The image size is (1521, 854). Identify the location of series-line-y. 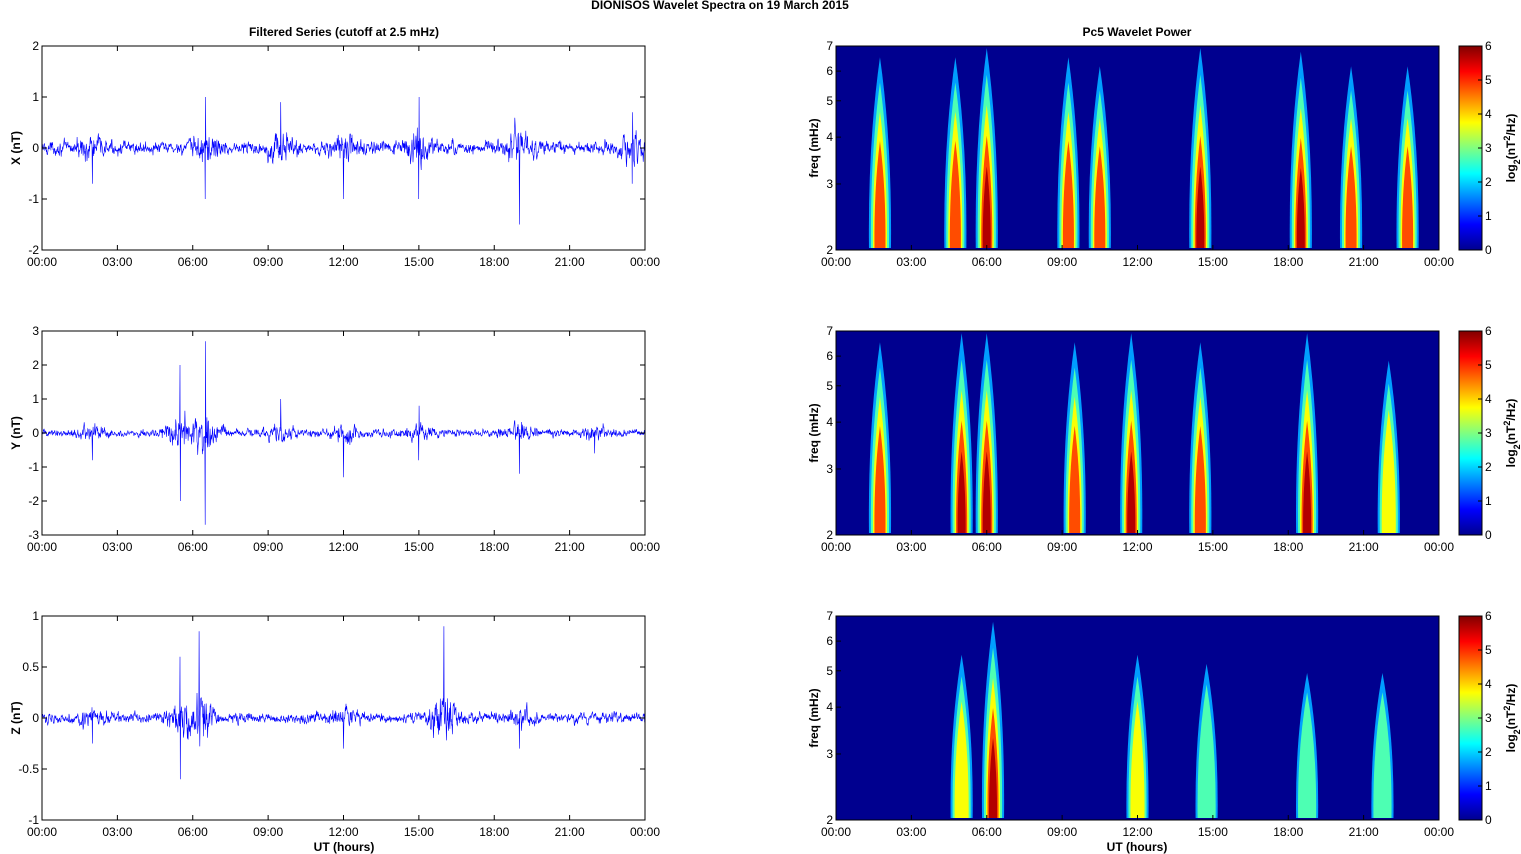
(343, 433).